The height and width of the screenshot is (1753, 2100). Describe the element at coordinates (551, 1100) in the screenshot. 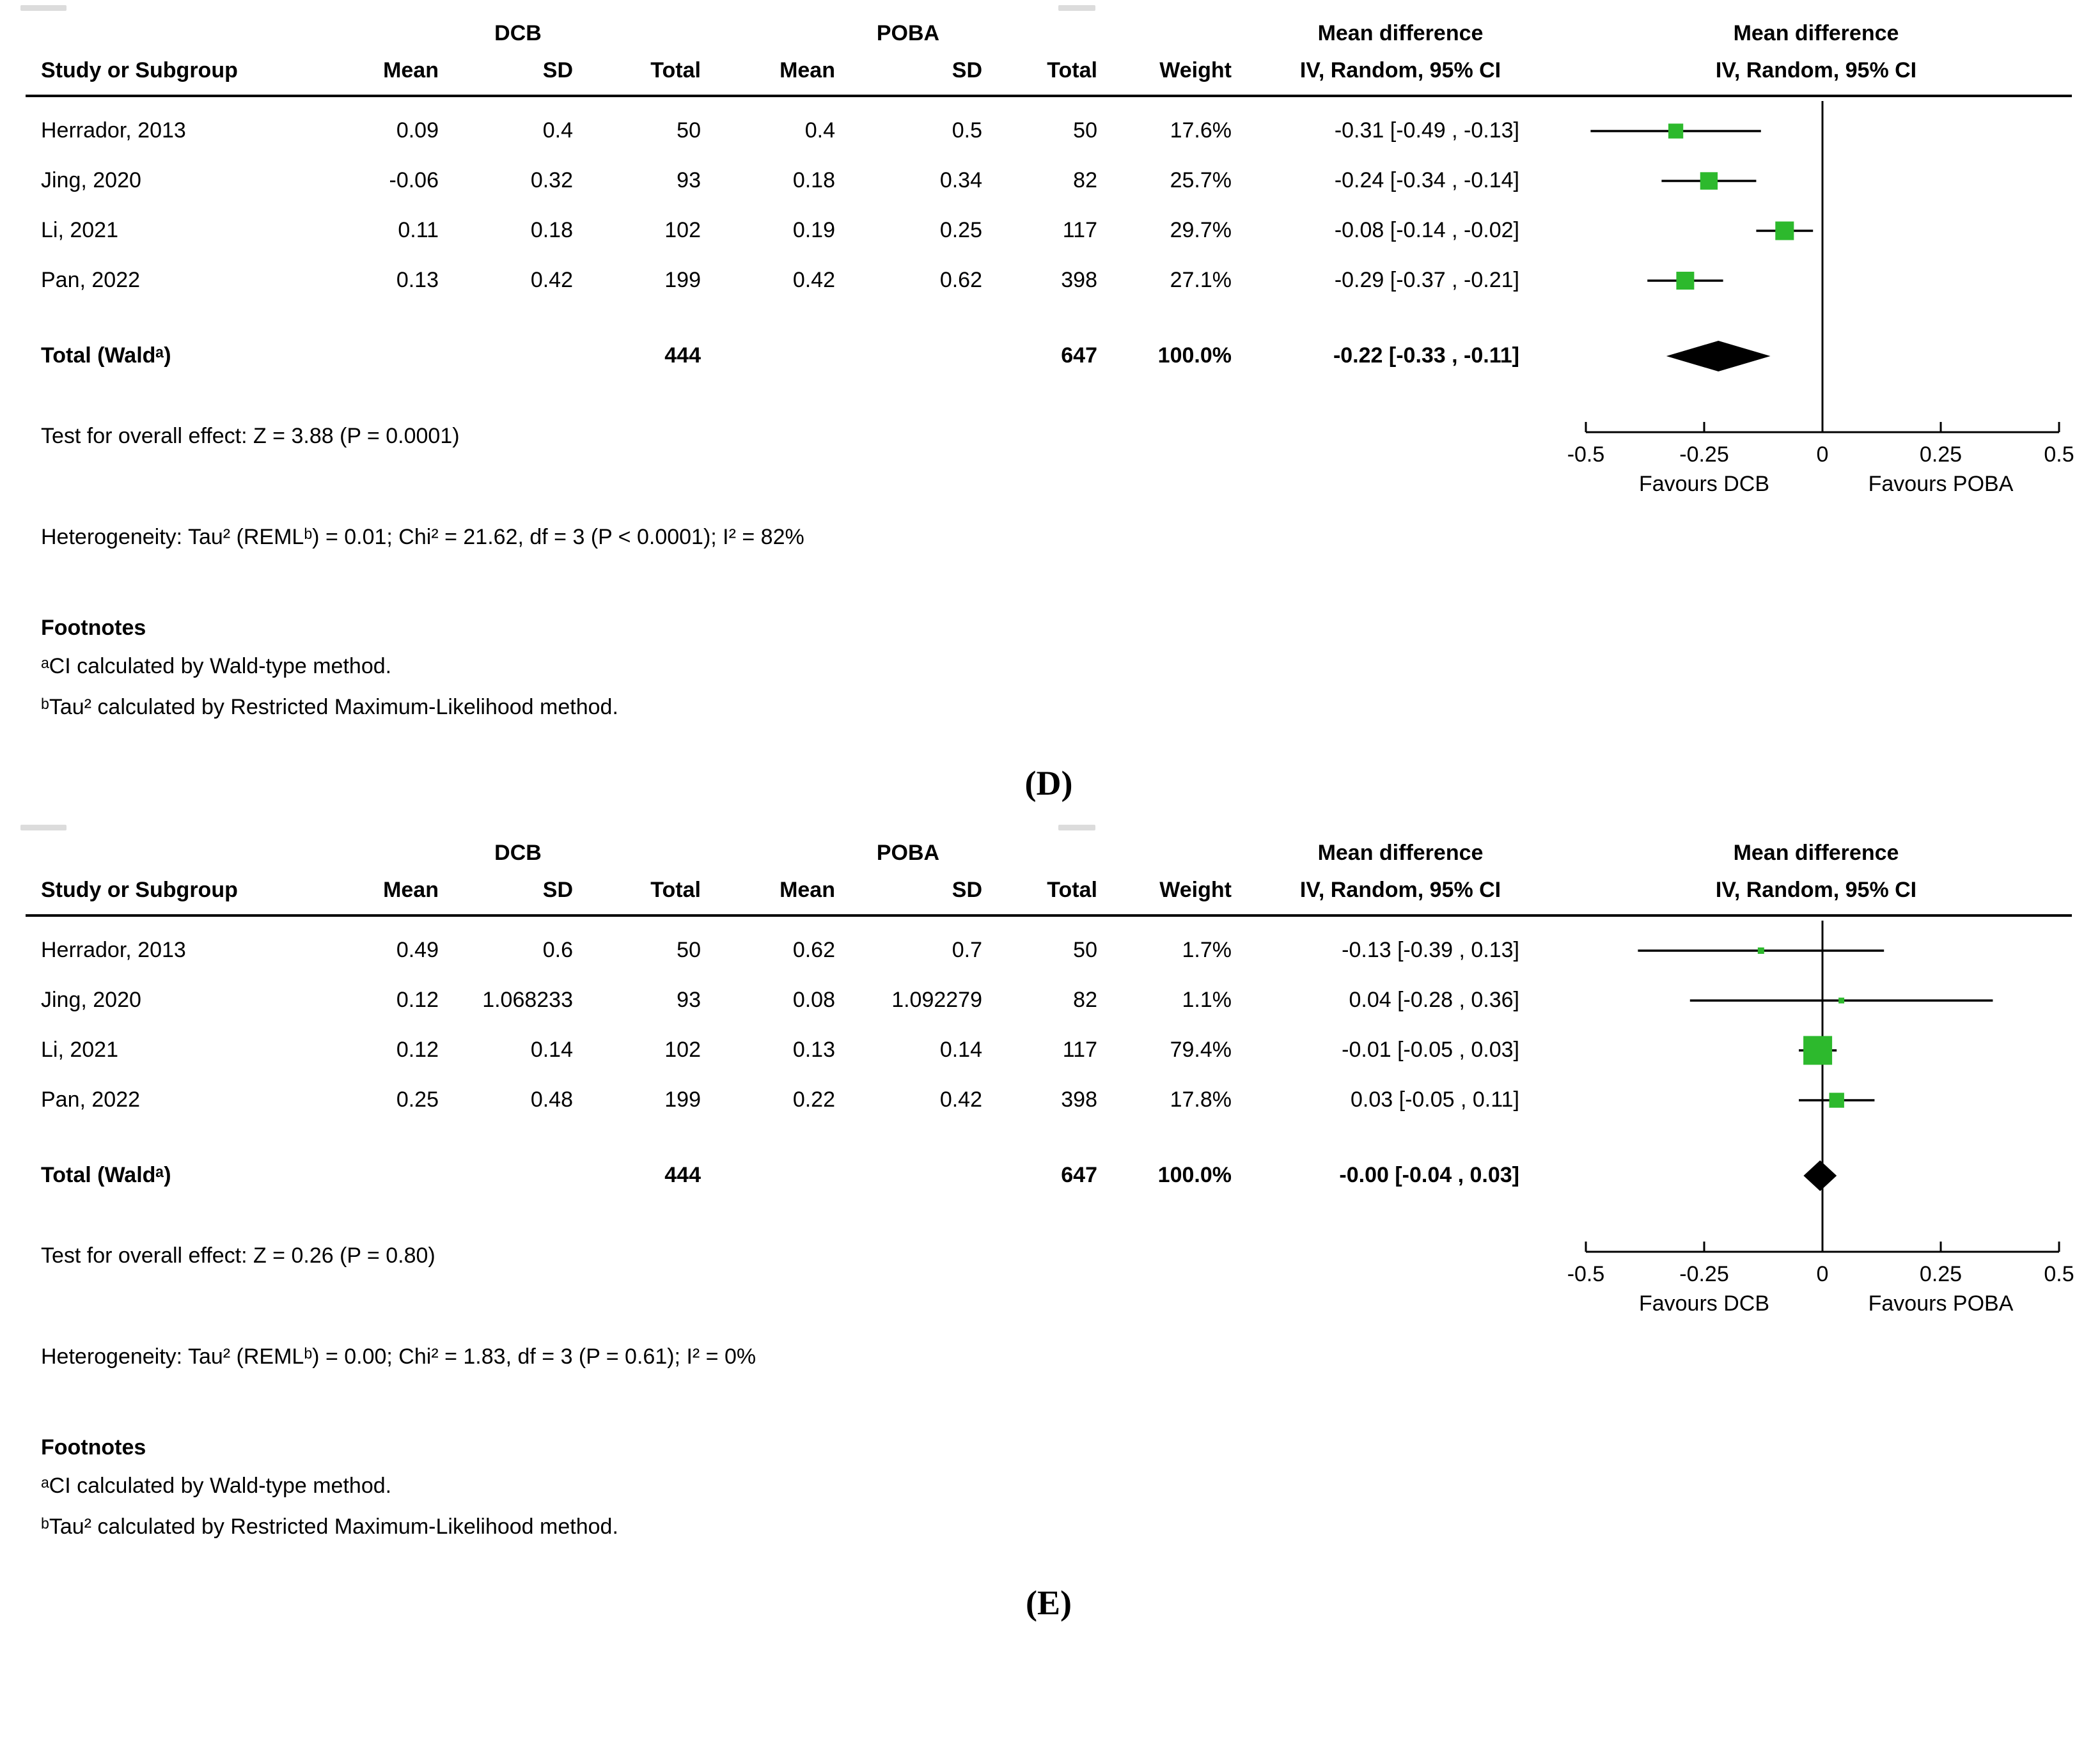

I see `dcb-sd: 0.48` at that location.